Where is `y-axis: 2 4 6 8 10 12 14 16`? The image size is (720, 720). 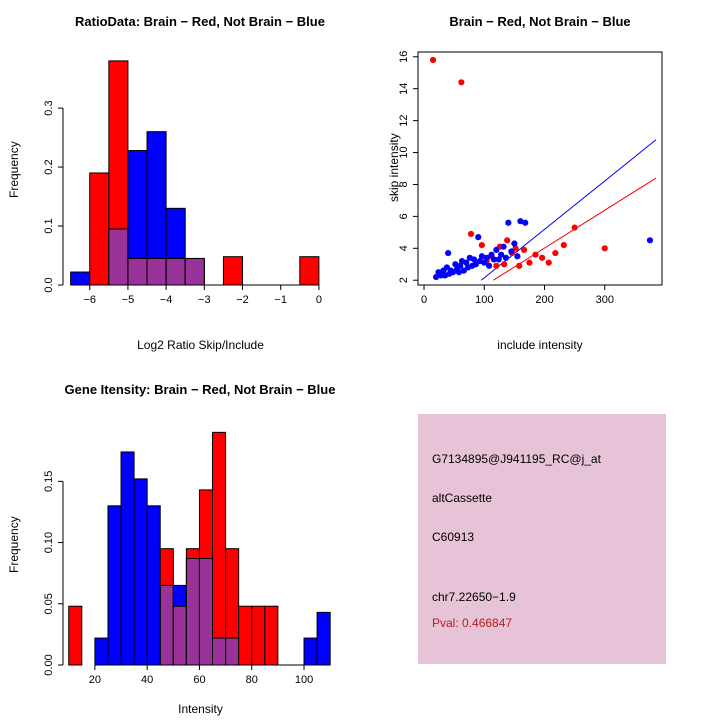 y-axis: 2 4 6 8 10 12 14 16 is located at coordinates (408, 167).